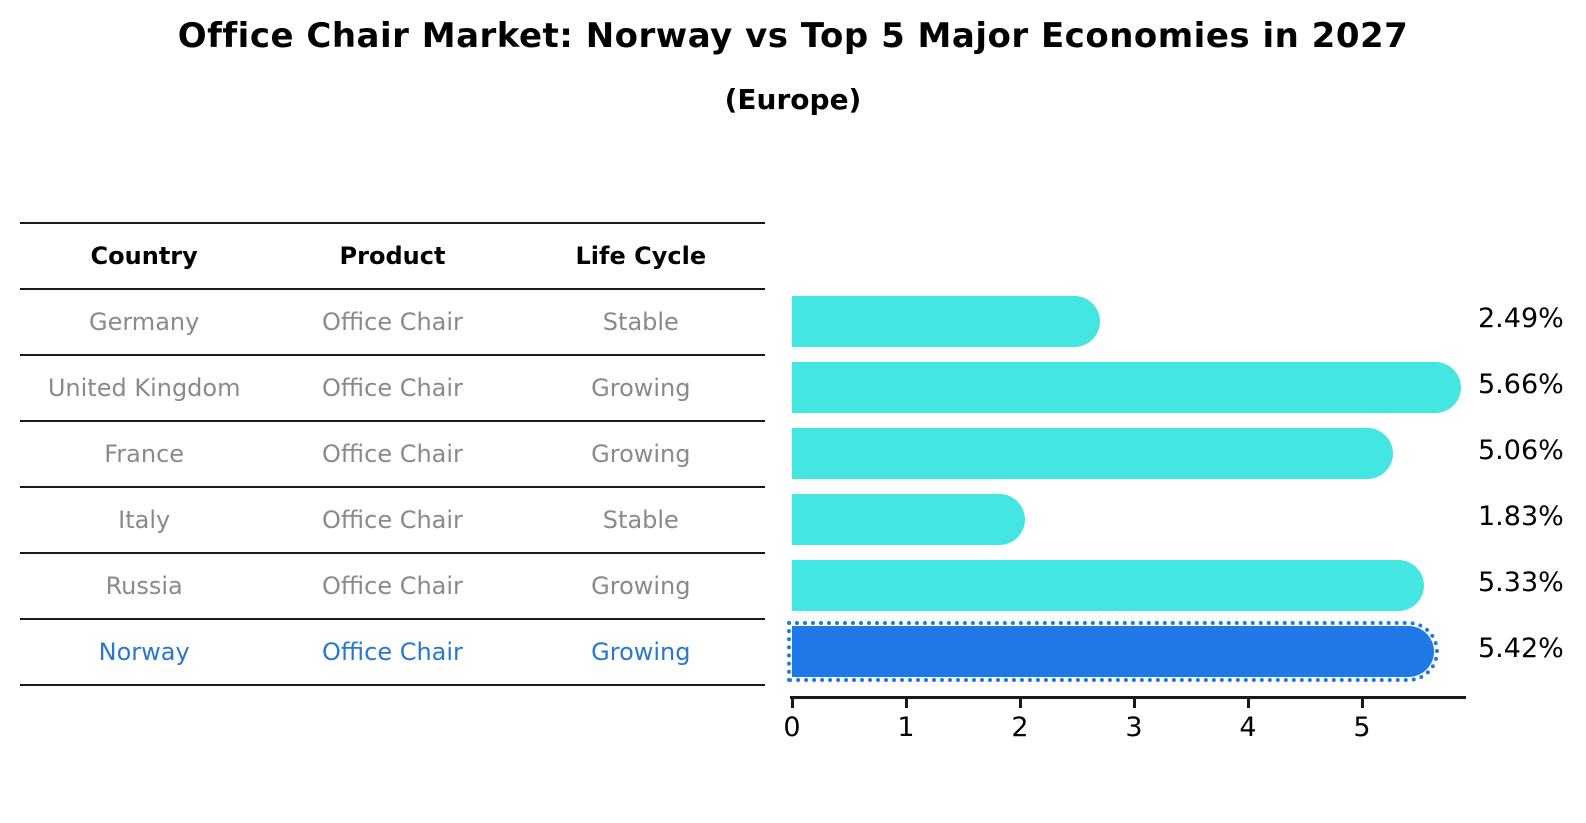 This screenshot has width=1586, height=823. I want to click on x-tick-label: 0, so click(792, 727).